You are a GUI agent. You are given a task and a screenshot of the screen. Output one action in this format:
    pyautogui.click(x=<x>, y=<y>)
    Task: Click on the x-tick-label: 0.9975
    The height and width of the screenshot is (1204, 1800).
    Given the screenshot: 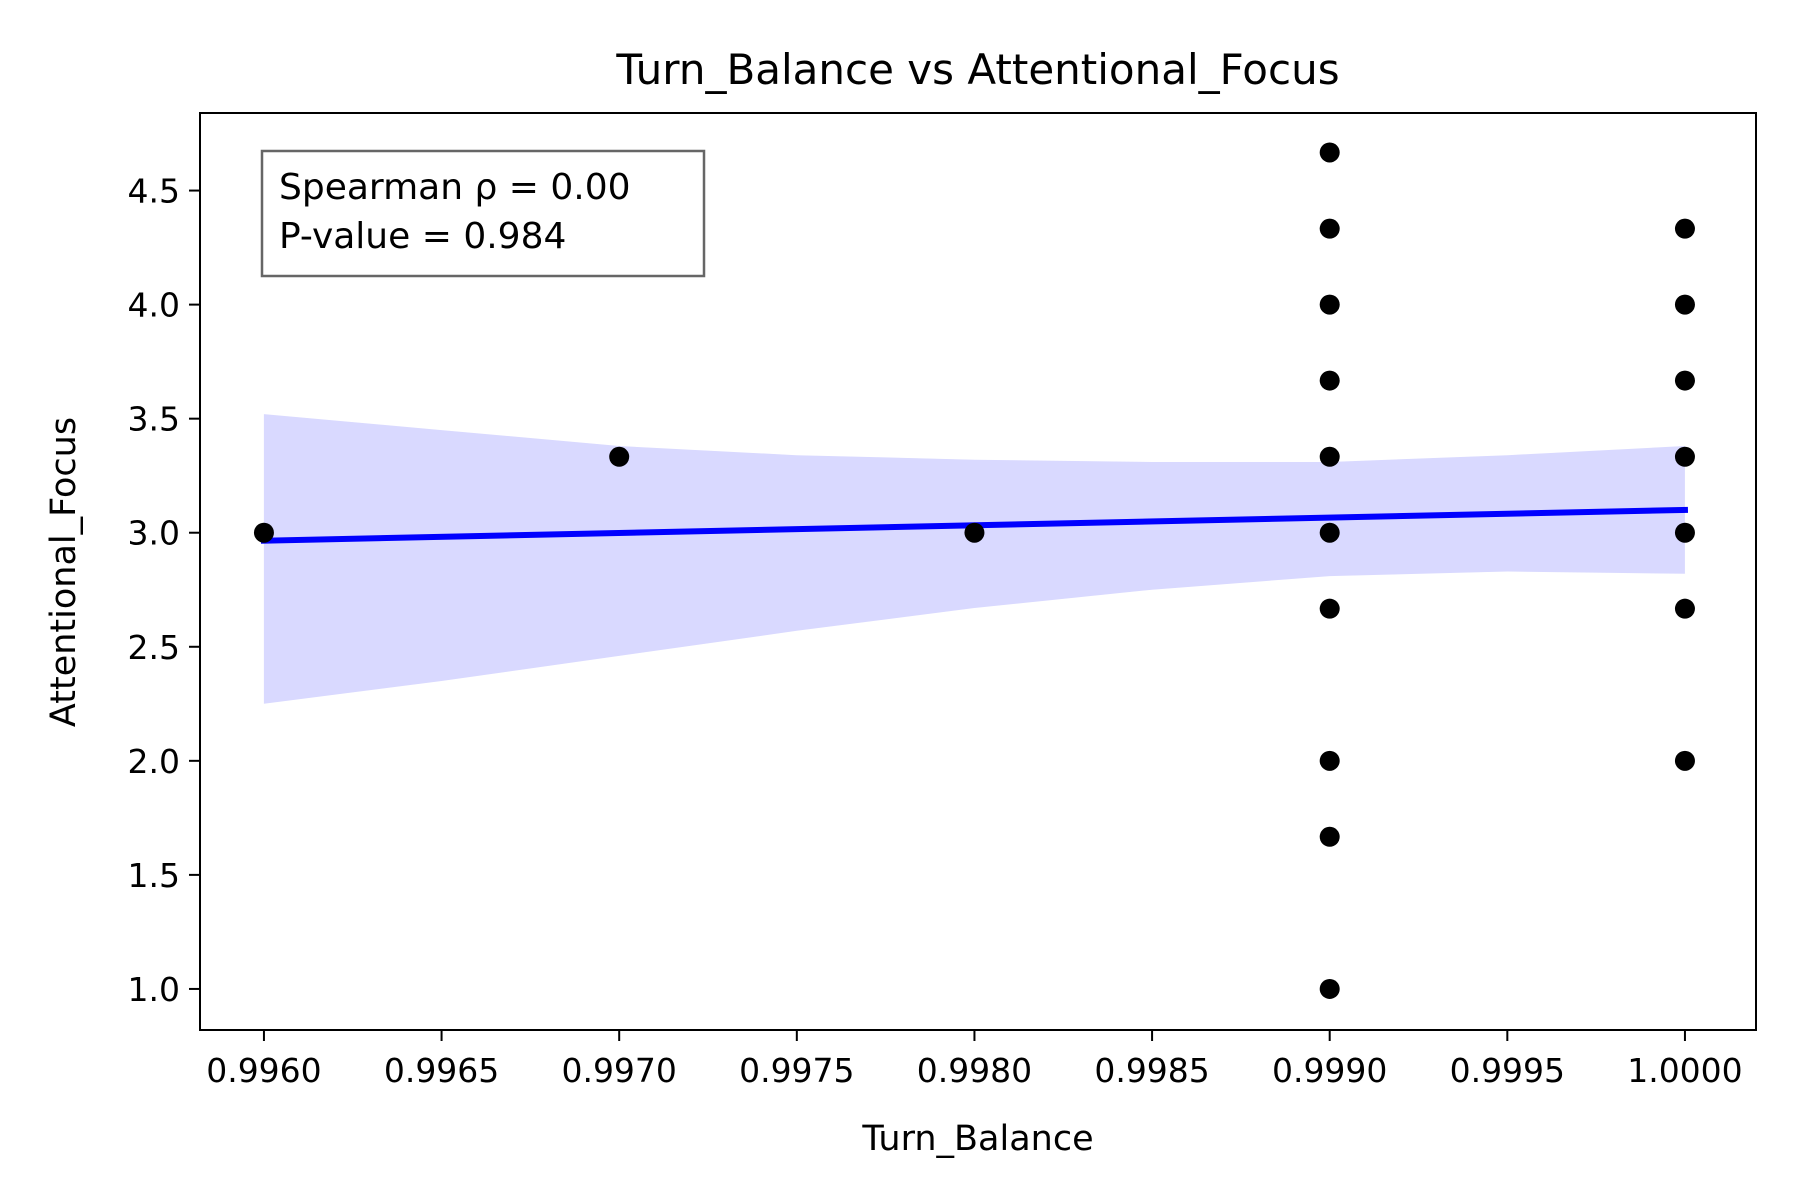 What is the action you would take?
    pyautogui.click(x=796, y=1070)
    